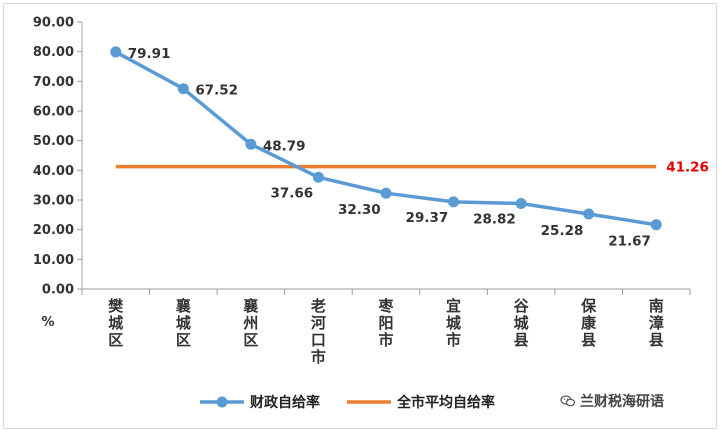 The height and width of the screenshot is (434, 722). I want to click on y-tick-label: 80.00, so click(53, 52).